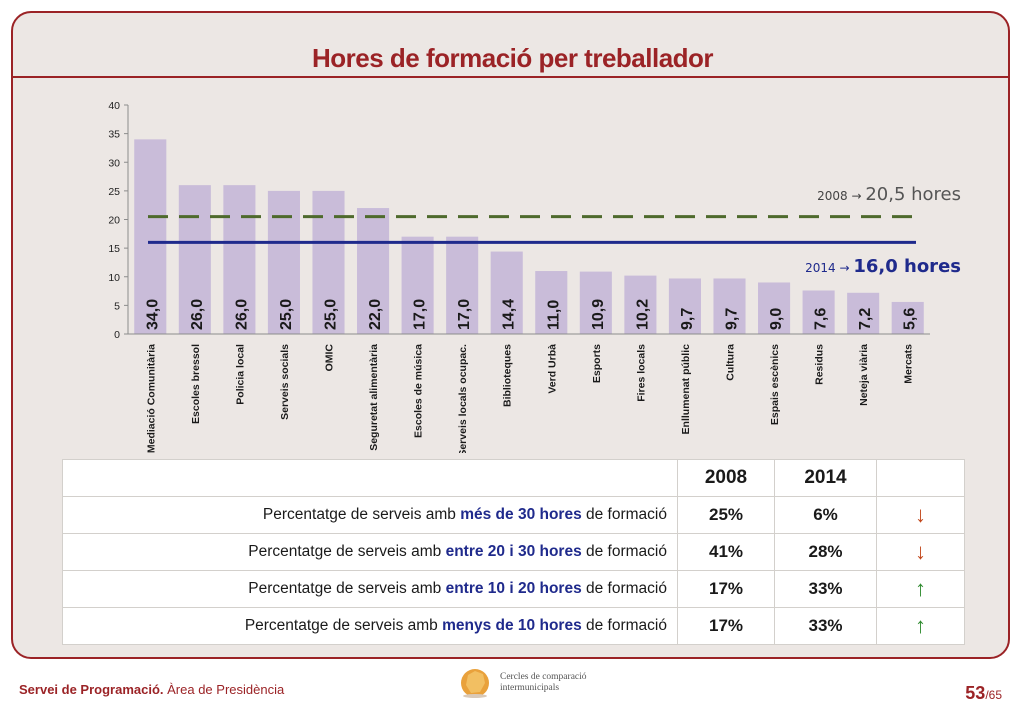 The image size is (1024, 709). I want to click on reference-annotation-2008: 2008 → 20,5 hores, so click(889, 194).